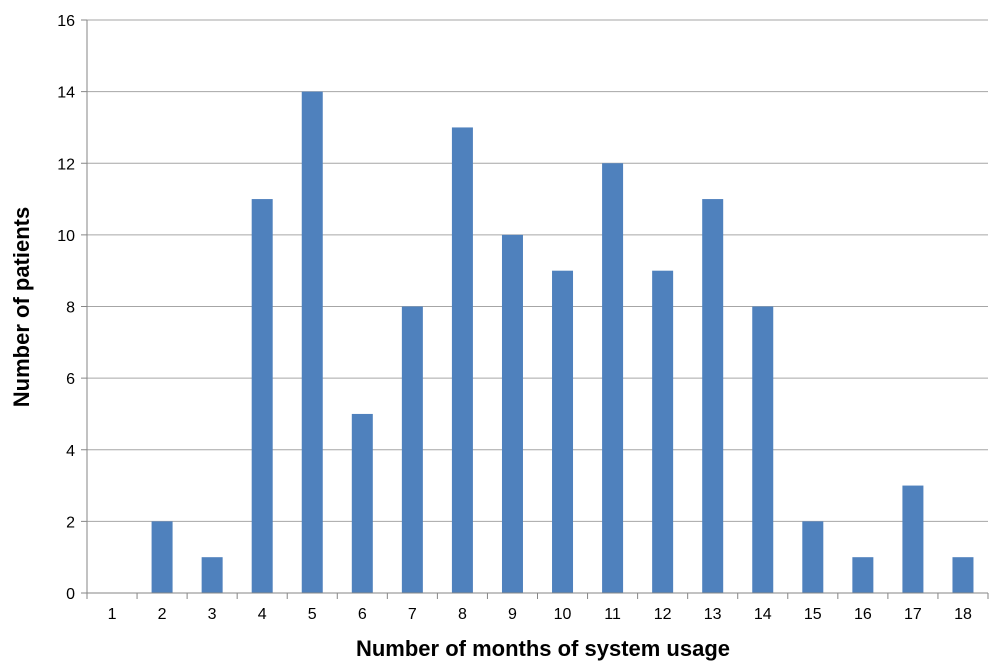  What do you see at coordinates (66, 236) in the screenshot?
I see `y-tick-label: 10` at bounding box center [66, 236].